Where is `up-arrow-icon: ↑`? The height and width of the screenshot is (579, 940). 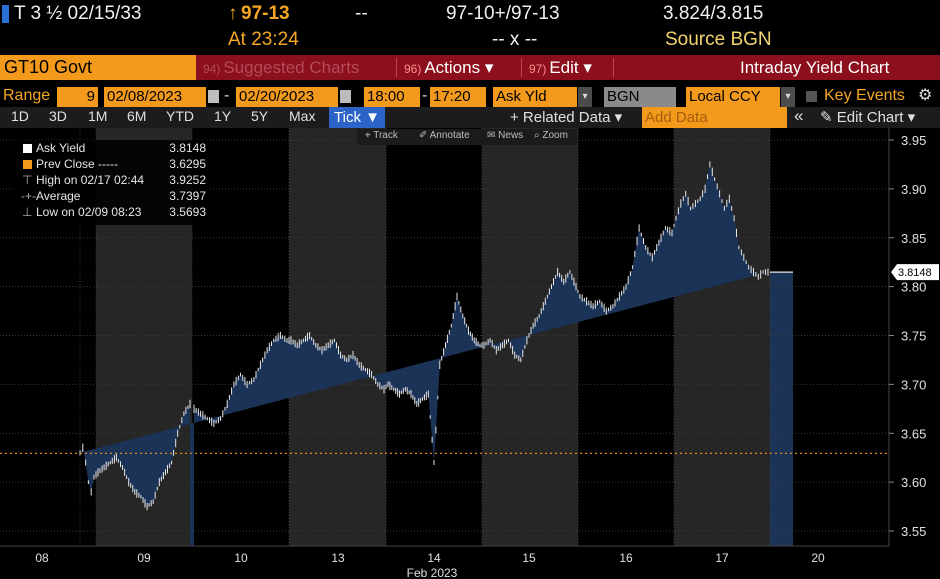 up-arrow-icon: ↑ is located at coordinates (233, 13).